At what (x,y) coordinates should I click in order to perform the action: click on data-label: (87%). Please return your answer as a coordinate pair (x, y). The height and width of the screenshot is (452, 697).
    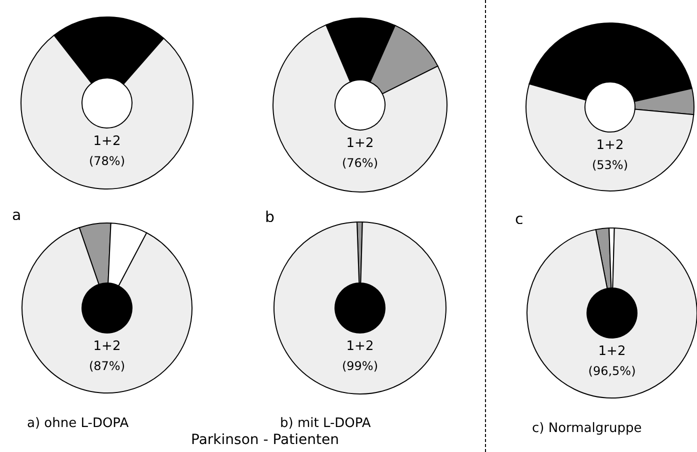
    Looking at the image, I should click on (107, 366).